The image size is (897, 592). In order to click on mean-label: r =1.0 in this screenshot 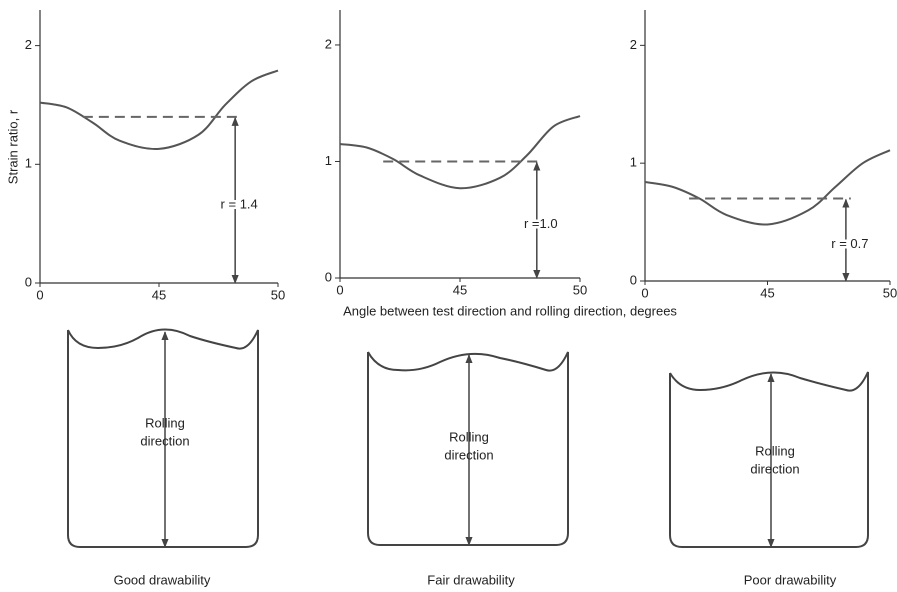, I will do `click(541, 223)`.